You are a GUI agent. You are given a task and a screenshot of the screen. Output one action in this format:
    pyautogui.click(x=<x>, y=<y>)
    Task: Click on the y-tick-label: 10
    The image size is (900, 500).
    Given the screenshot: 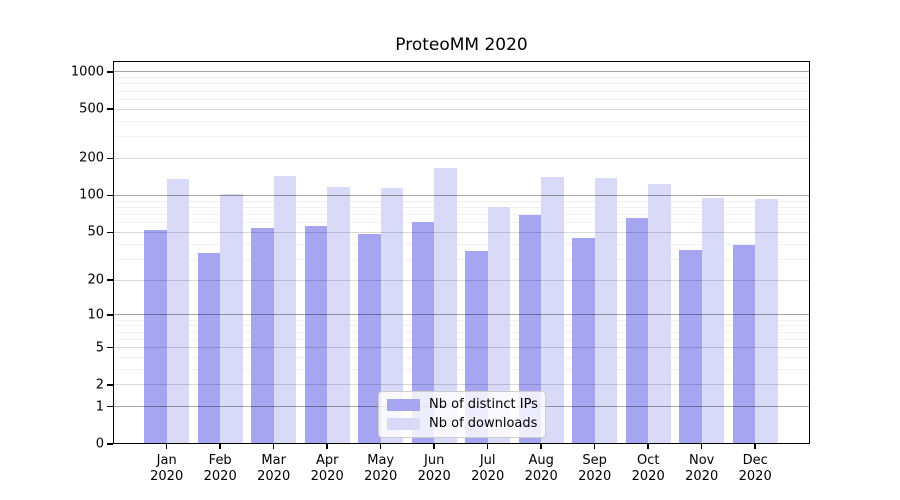 What is the action you would take?
    pyautogui.click(x=95, y=315)
    